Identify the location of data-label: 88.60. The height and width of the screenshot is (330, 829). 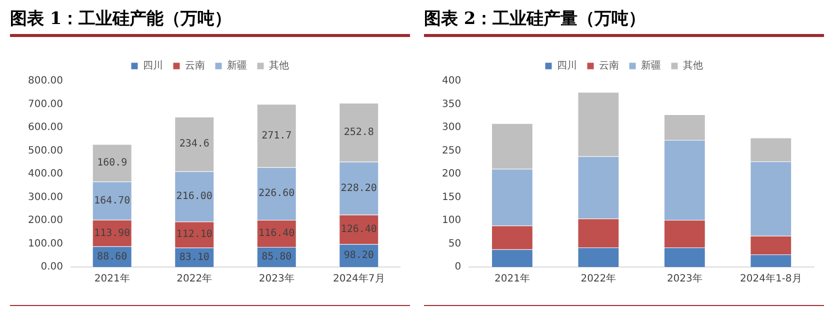
(112, 256).